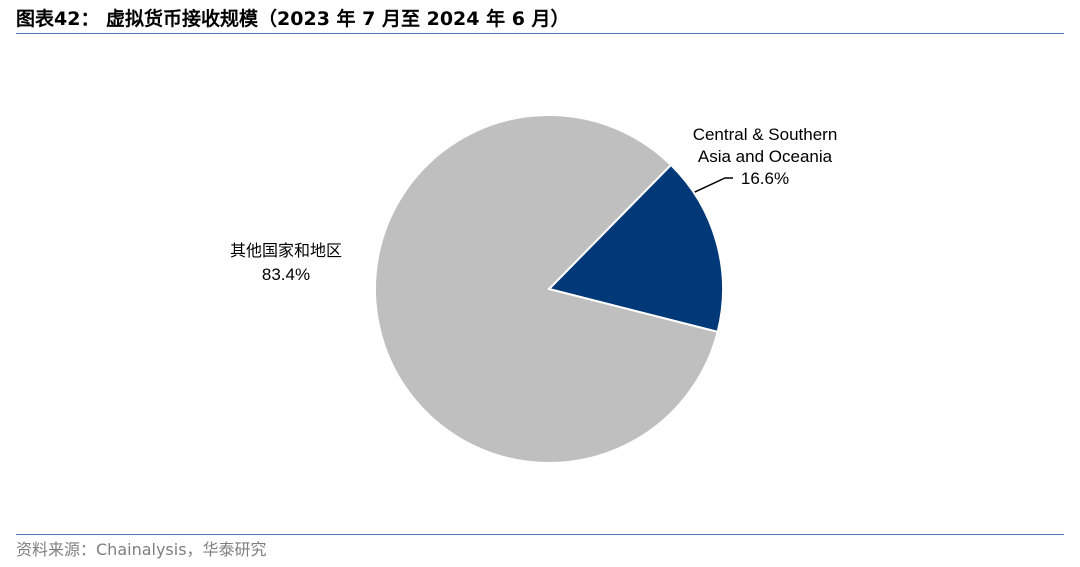  I want to click on slice-name-label: 其他国家和地区, so click(286, 250).